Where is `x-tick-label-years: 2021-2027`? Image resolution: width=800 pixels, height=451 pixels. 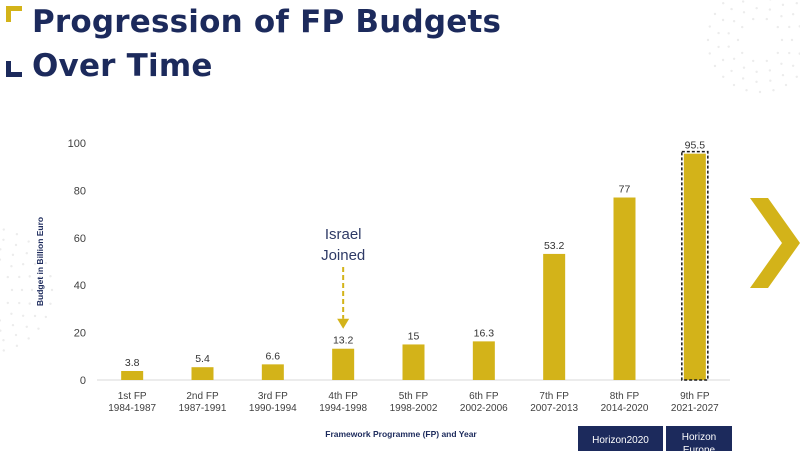 x-tick-label-years: 2021-2027 is located at coordinates (695, 408).